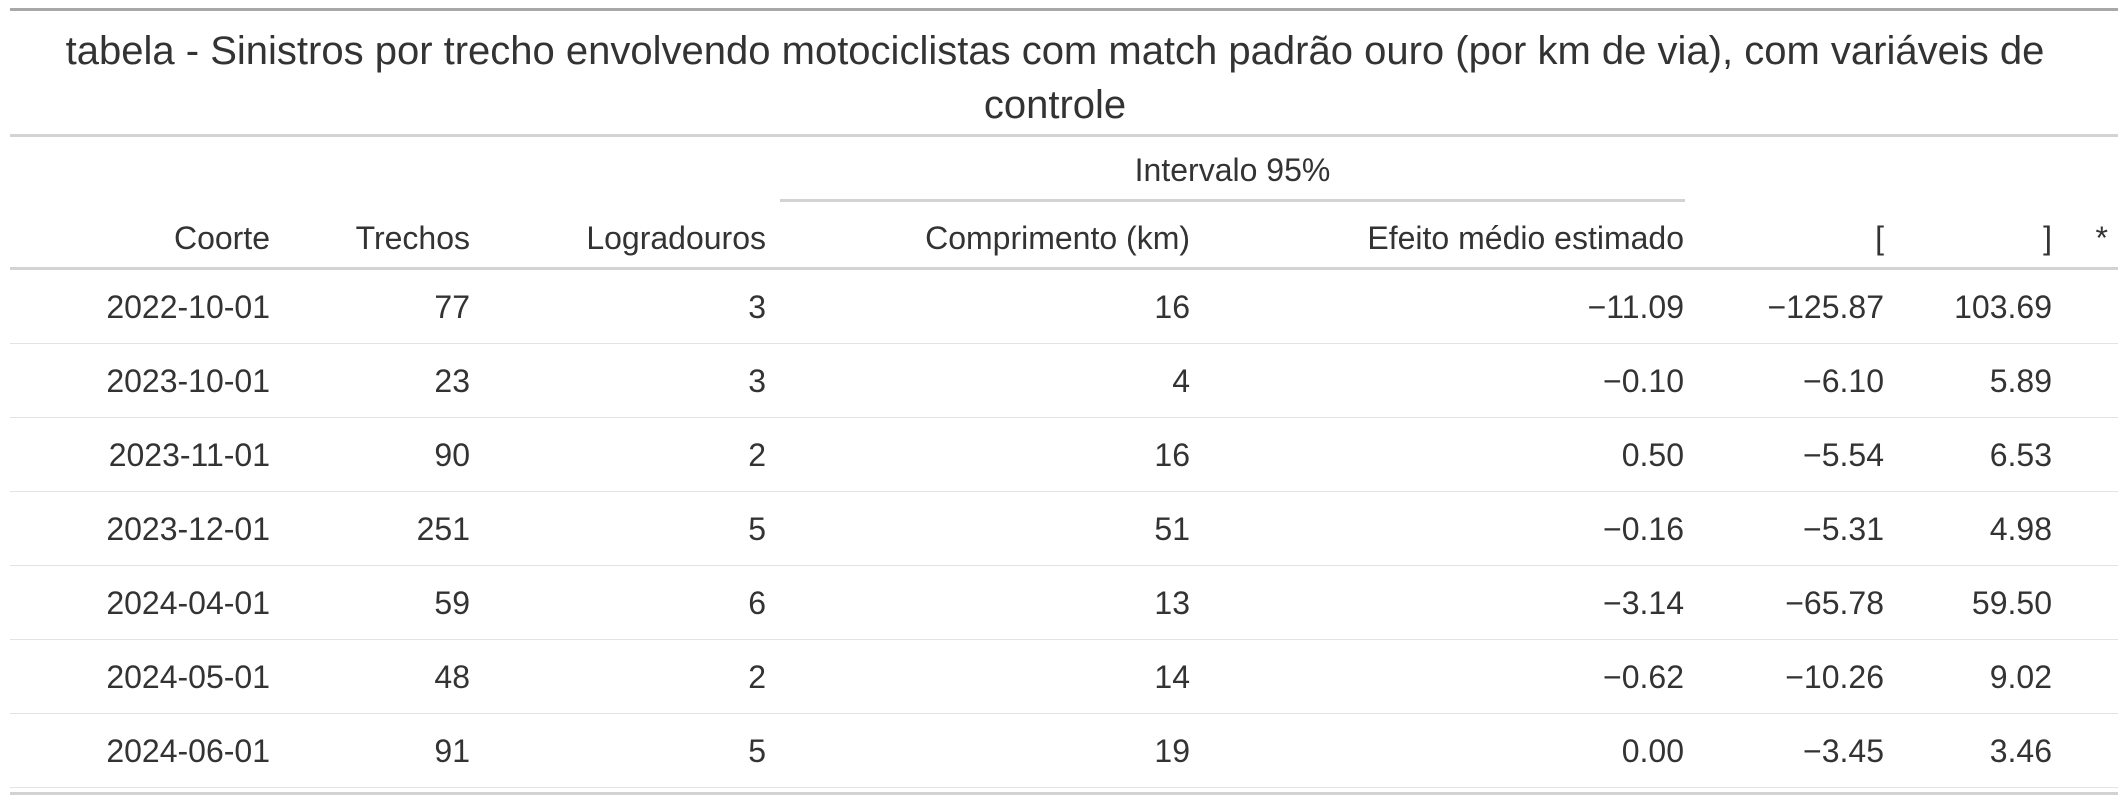 The height and width of the screenshot is (810, 2128). I want to click on table-row: 2024-06-01 91 5 19 0.00 −3.45 3.46, so click(1064, 751).